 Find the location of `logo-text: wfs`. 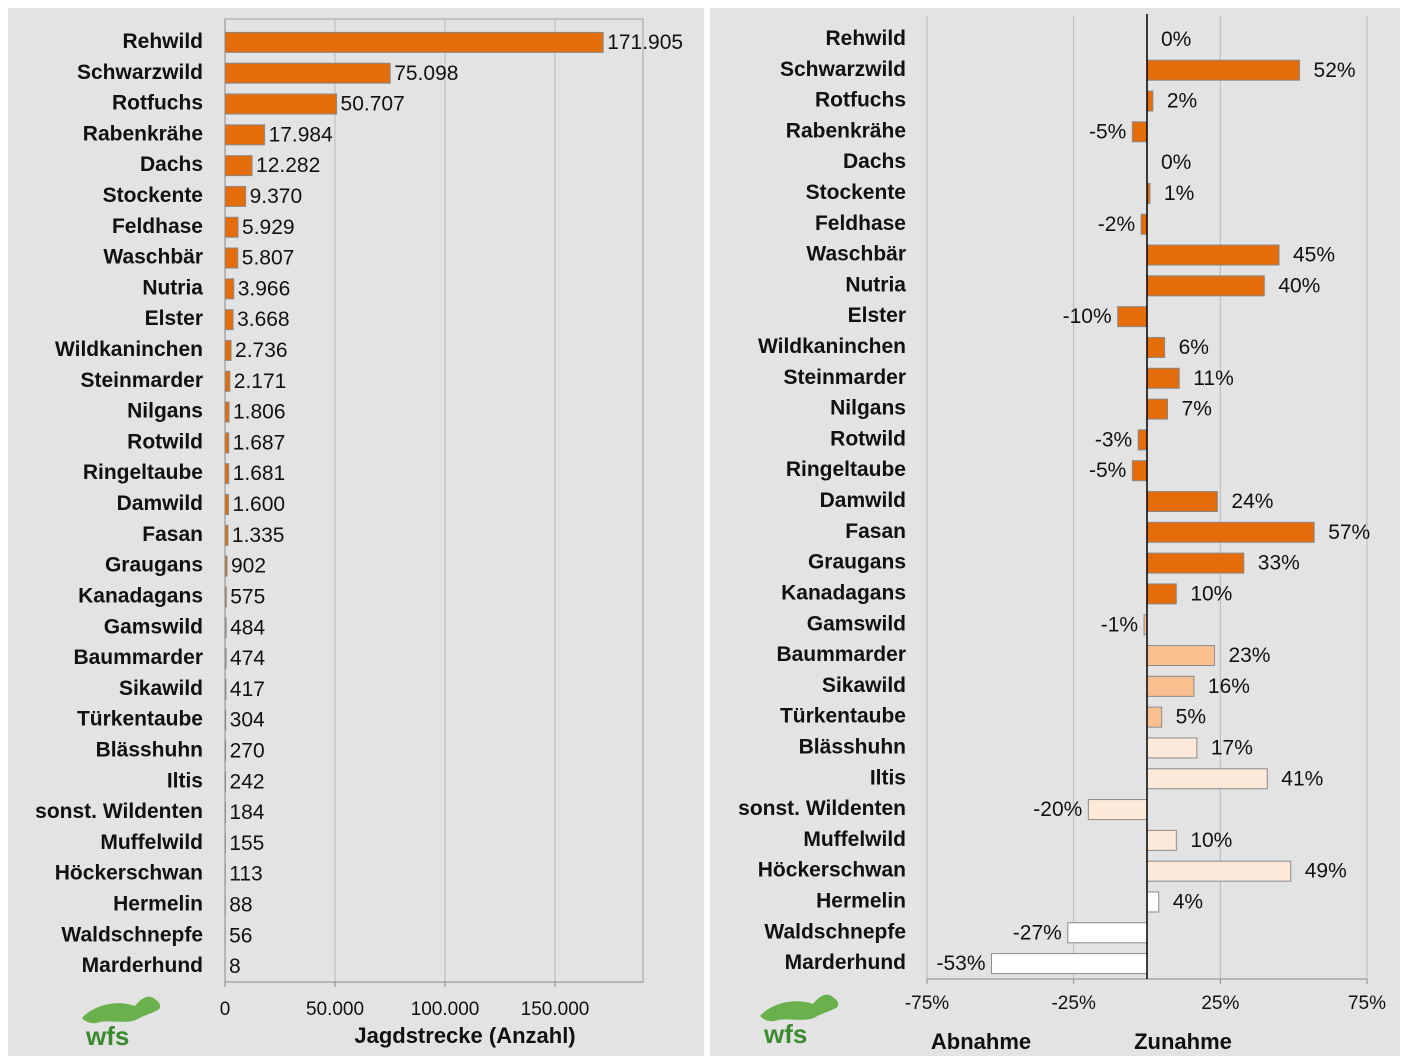

logo-text: wfs is located at coordinates (107, 1036).